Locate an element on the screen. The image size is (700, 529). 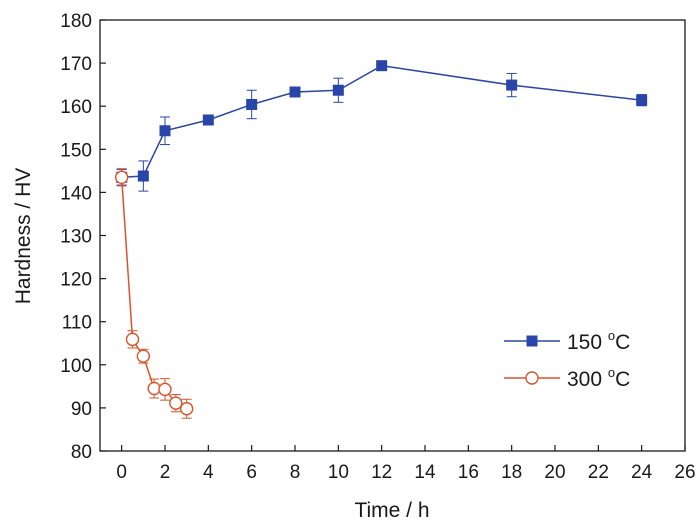
x-tick-label: 22 is located at coordinates (598, 472).